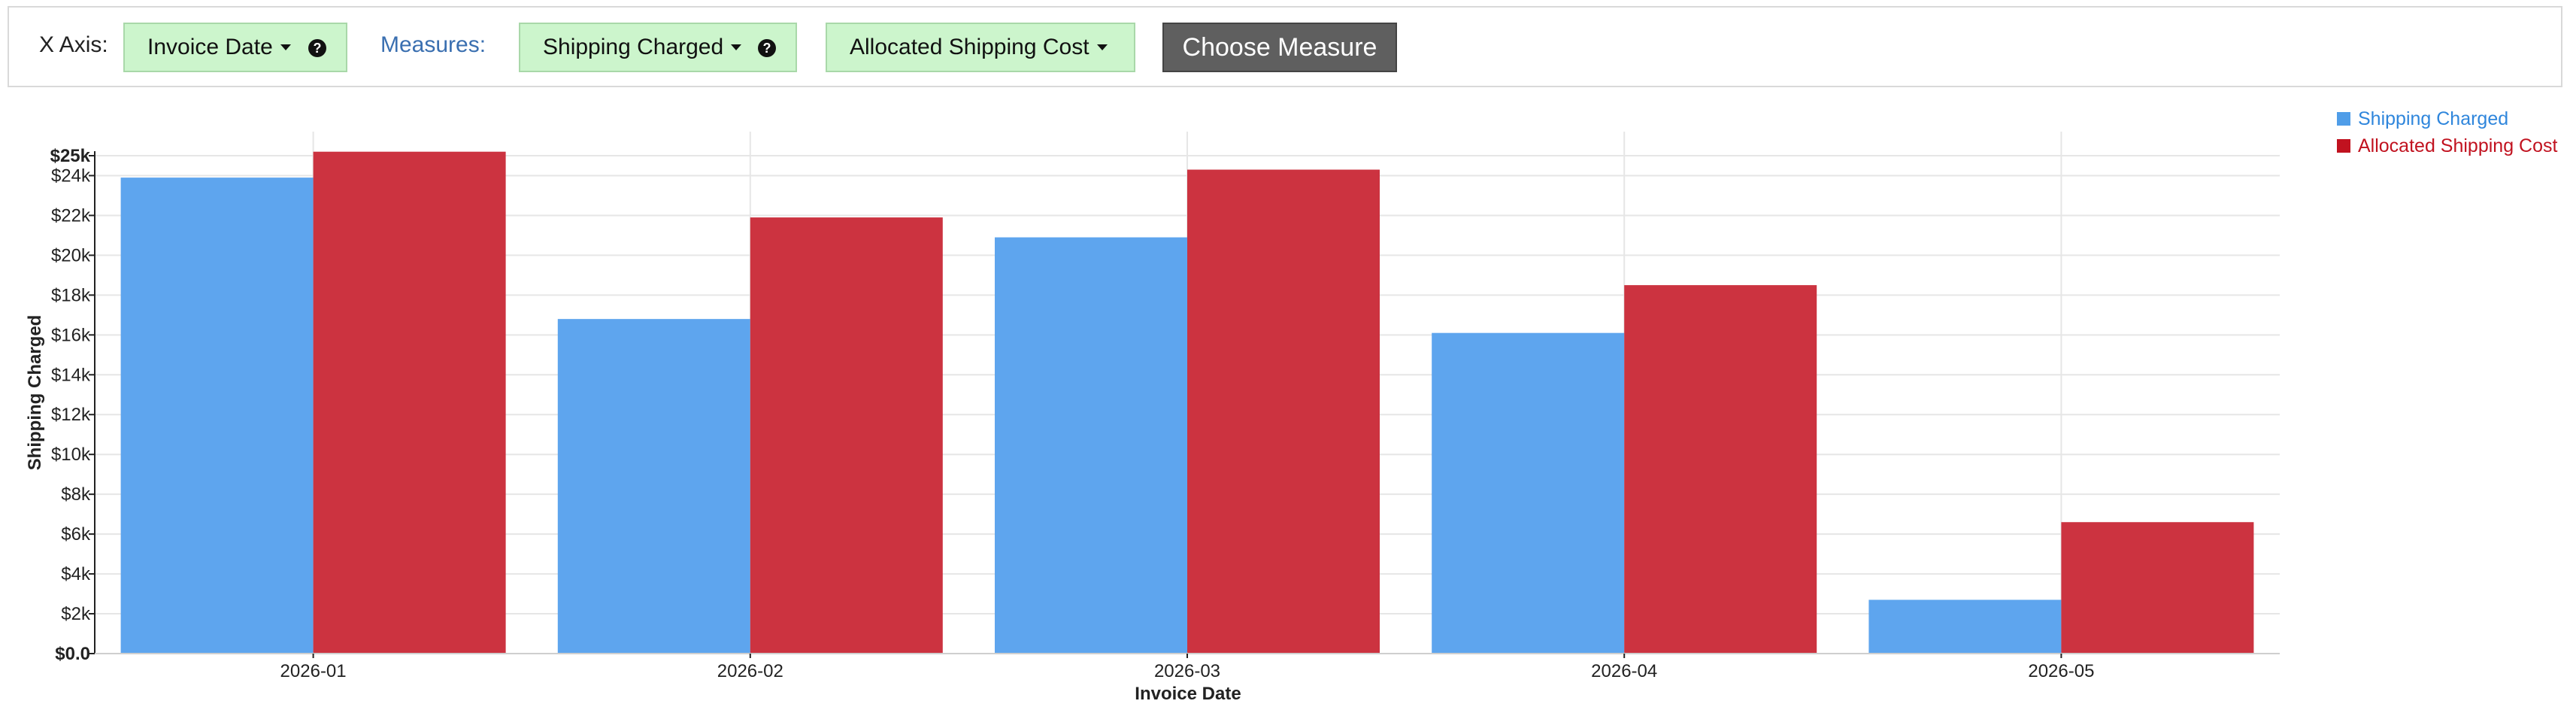  I want to click on measure-1-dropdown: Shipping Charged ?, so click(658, 47).